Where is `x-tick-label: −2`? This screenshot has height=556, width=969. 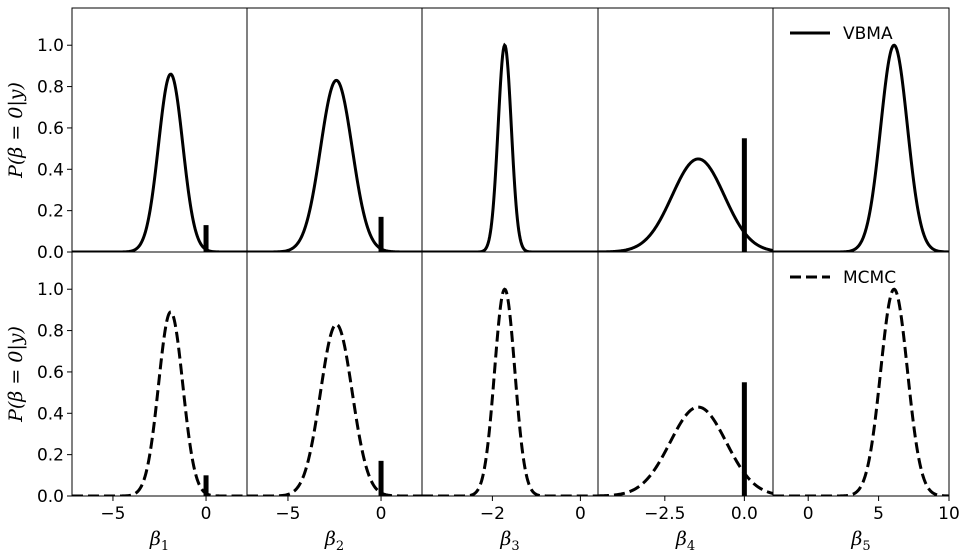 x-tick-label: −2 is located at coordinates (492, 514).